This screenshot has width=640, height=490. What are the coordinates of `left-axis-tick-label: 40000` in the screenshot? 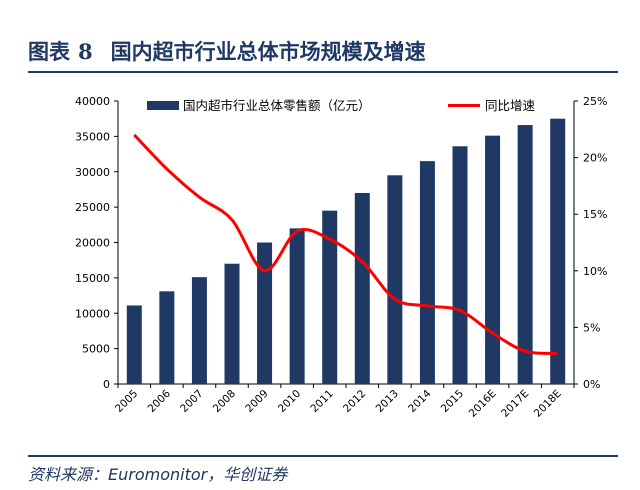 It's located at (92, 101).